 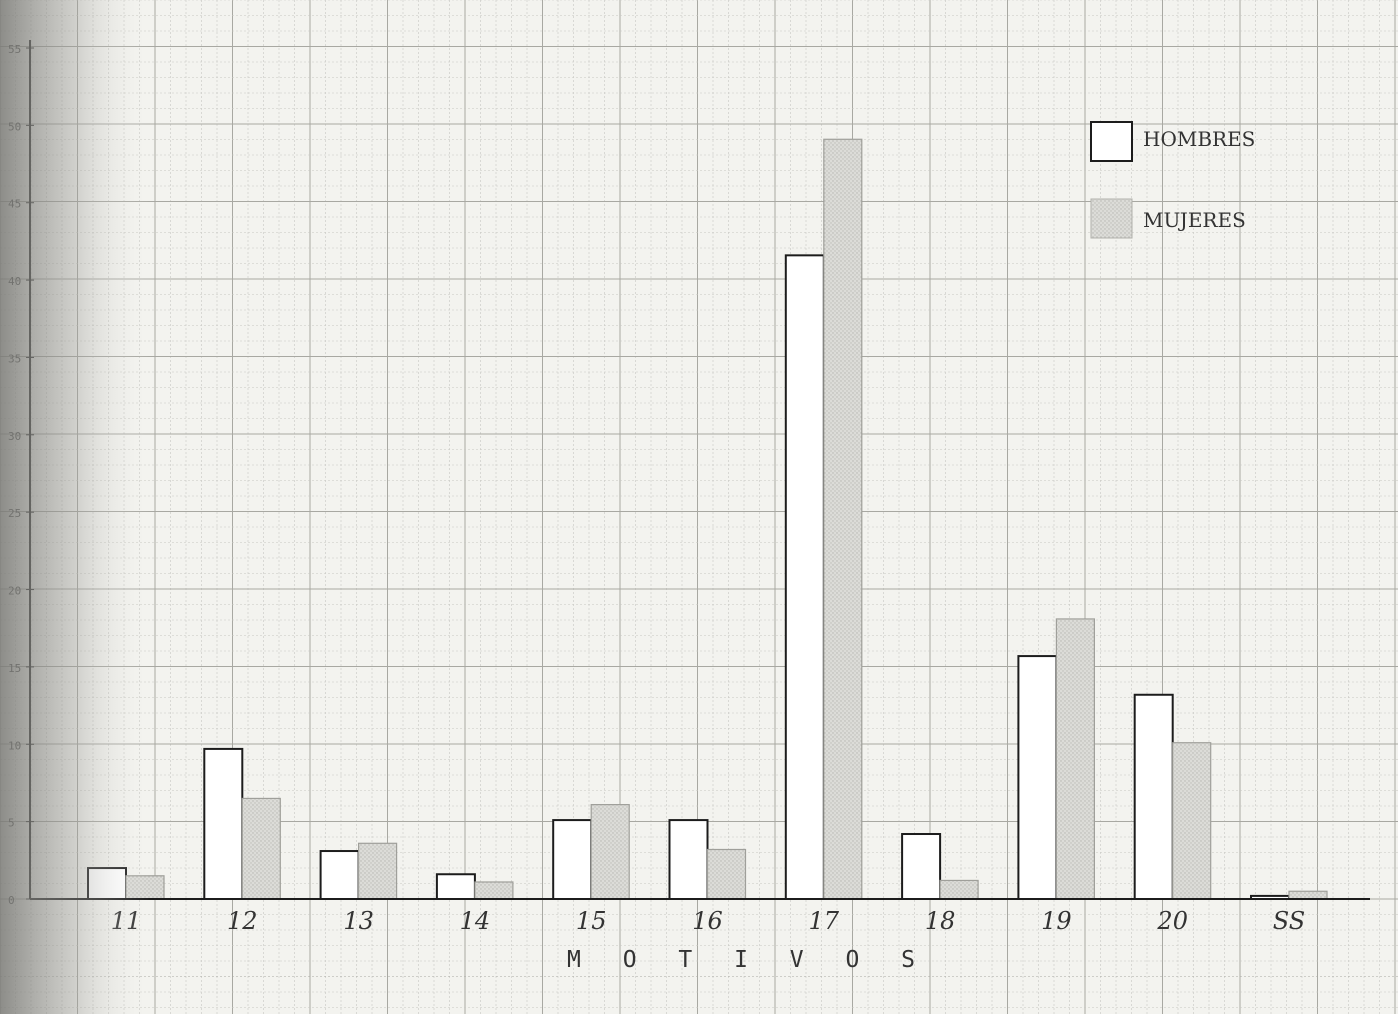 What do you see at coordinates (75, 507) in the screenshot?
I see `scan-shadow` at bounding box center [75, 507].